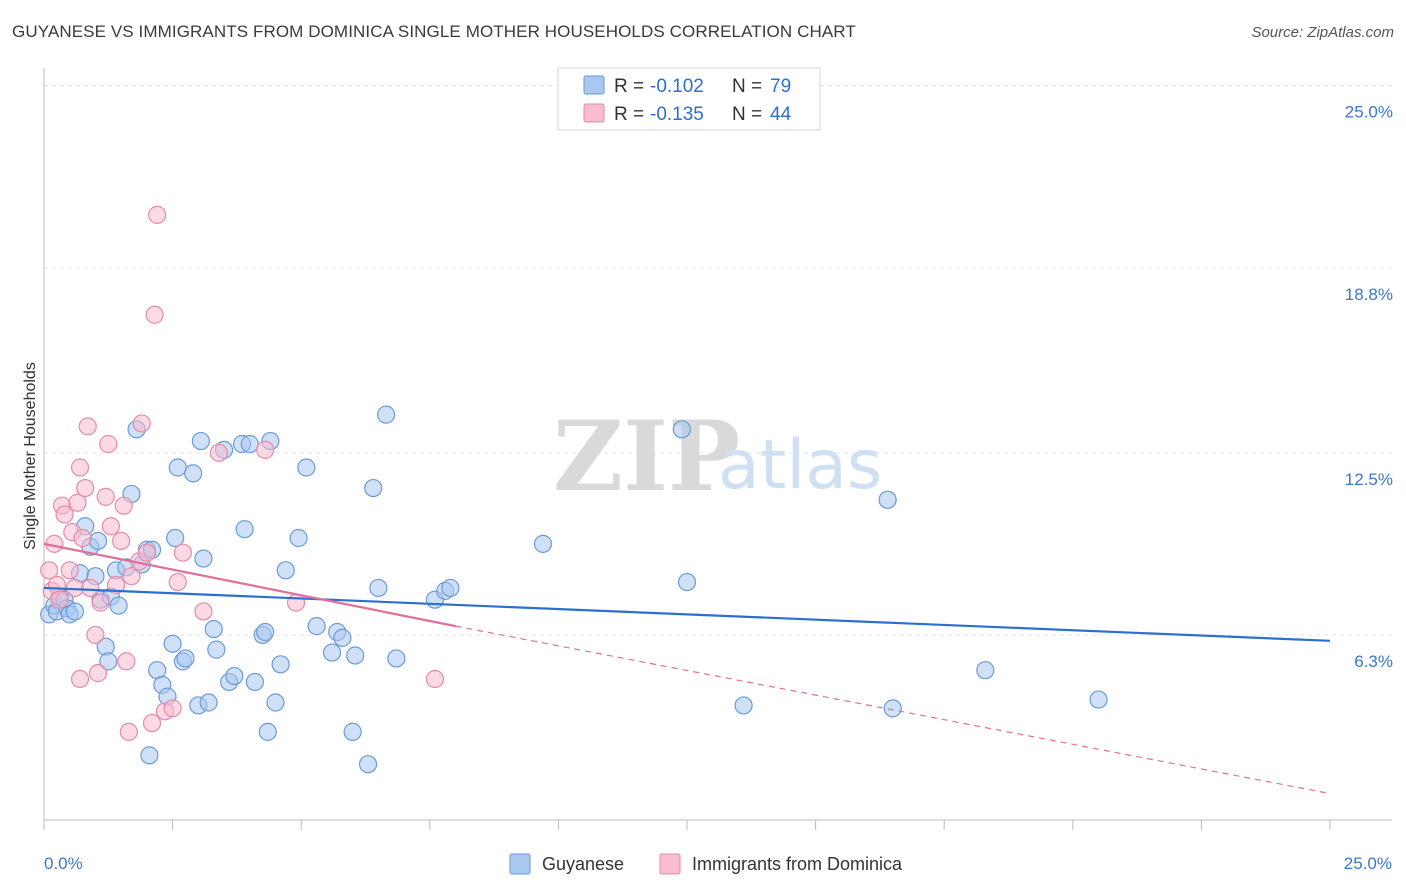 This screenshot has width=1406, height=892. What do you see at coordinates (781, 114) in the screenshot?
I see `legend-n-value: 44` at bounding box center [781, 114].